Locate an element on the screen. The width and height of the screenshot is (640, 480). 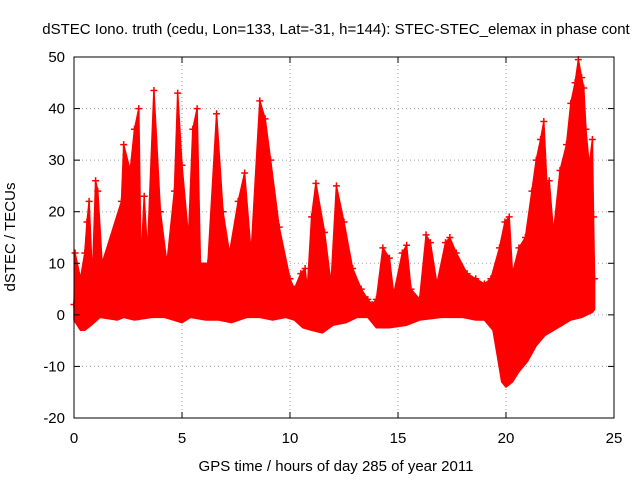
x-tick-label: 0 is located at coordinates (74, 438).